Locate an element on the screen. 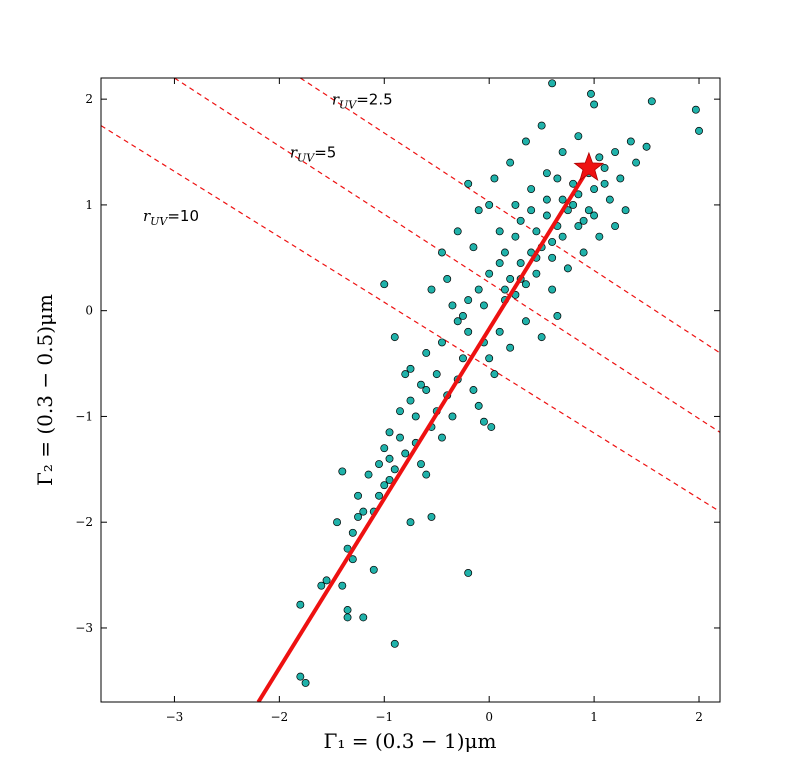 The width and height of the screenshot is (800, 780). annotations: rUV=2.5 rUV=5 rUV=10 is located at coordinates (268, 158).